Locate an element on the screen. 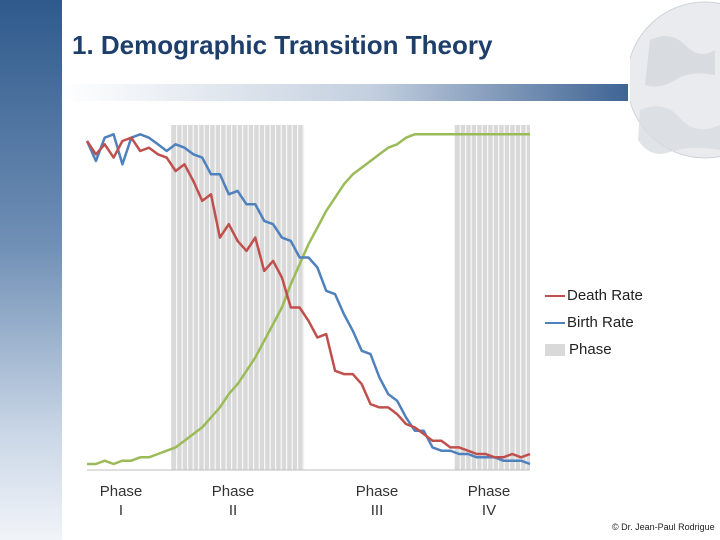 The height and width of the screenshot is (540, 720). chart-legend: Death Rate Birth Rate Phase is located at coordinates (594, 322).